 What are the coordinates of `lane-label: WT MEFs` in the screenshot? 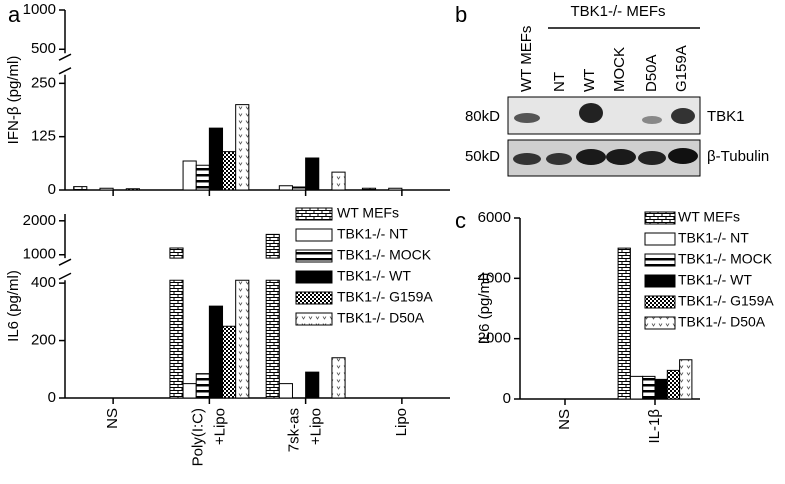 It's located at (526, 59).